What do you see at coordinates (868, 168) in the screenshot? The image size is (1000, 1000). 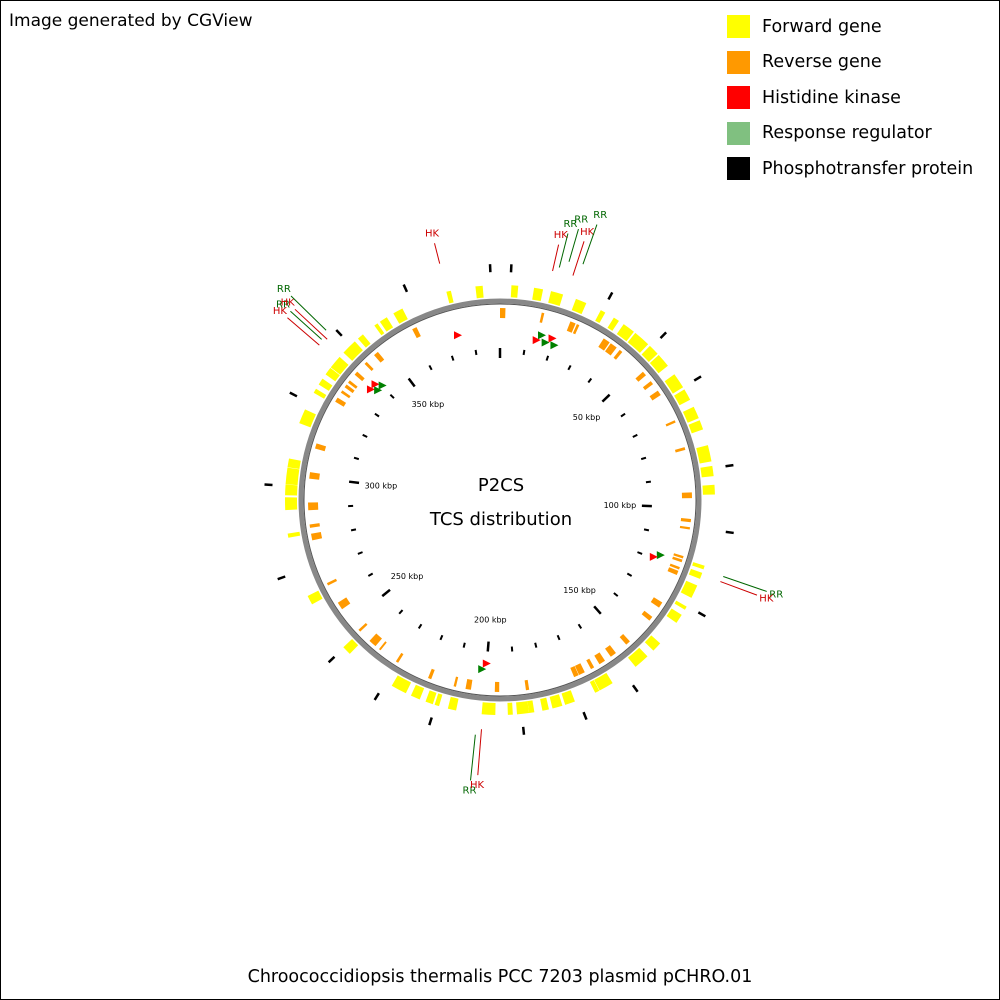 I see `legend-label: Phosphotransfer protein` at bounding box center [868, 168].